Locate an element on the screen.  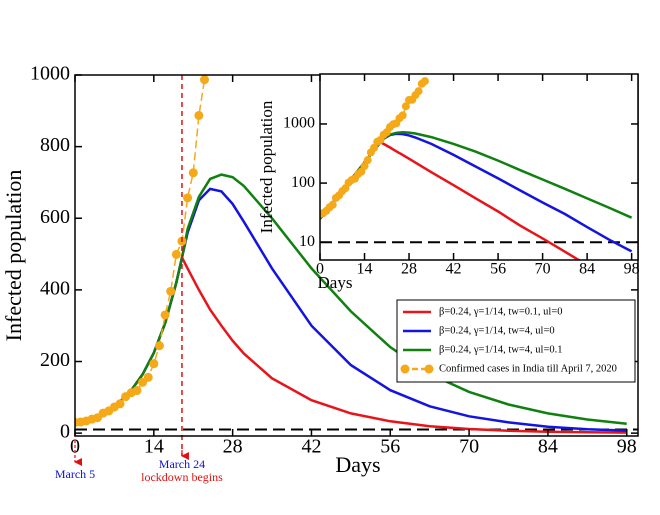
y-tick-label: 0 is located at coordinates (65, 432).